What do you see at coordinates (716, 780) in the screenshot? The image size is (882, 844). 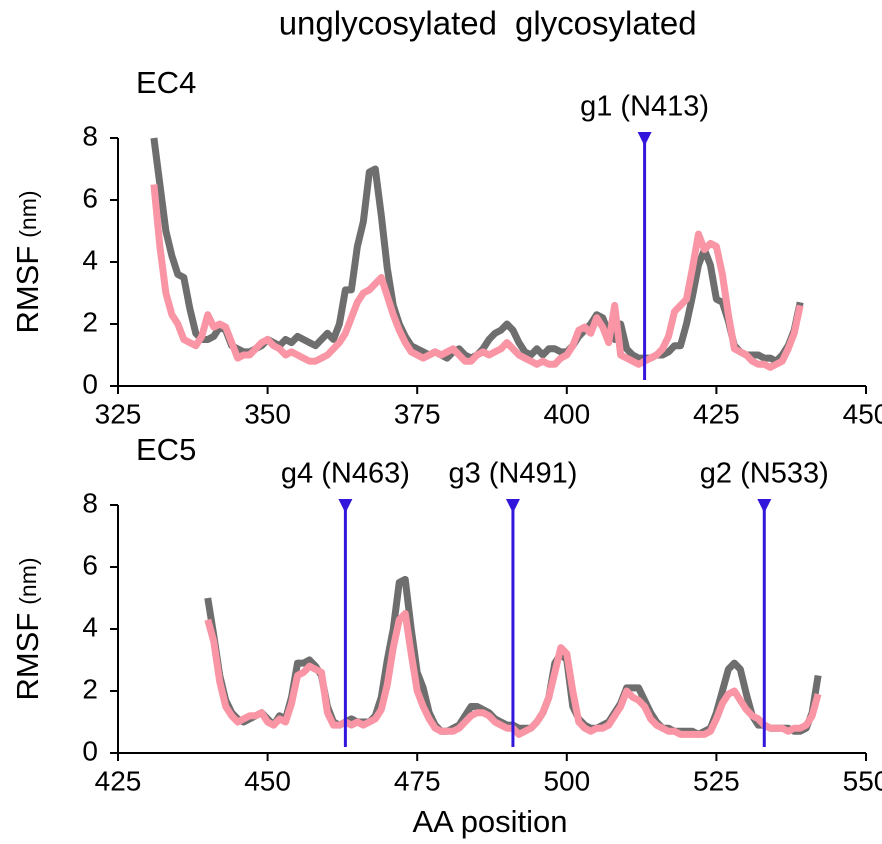 I see `x-tick-label: 525` at bounding box center [716, 780].